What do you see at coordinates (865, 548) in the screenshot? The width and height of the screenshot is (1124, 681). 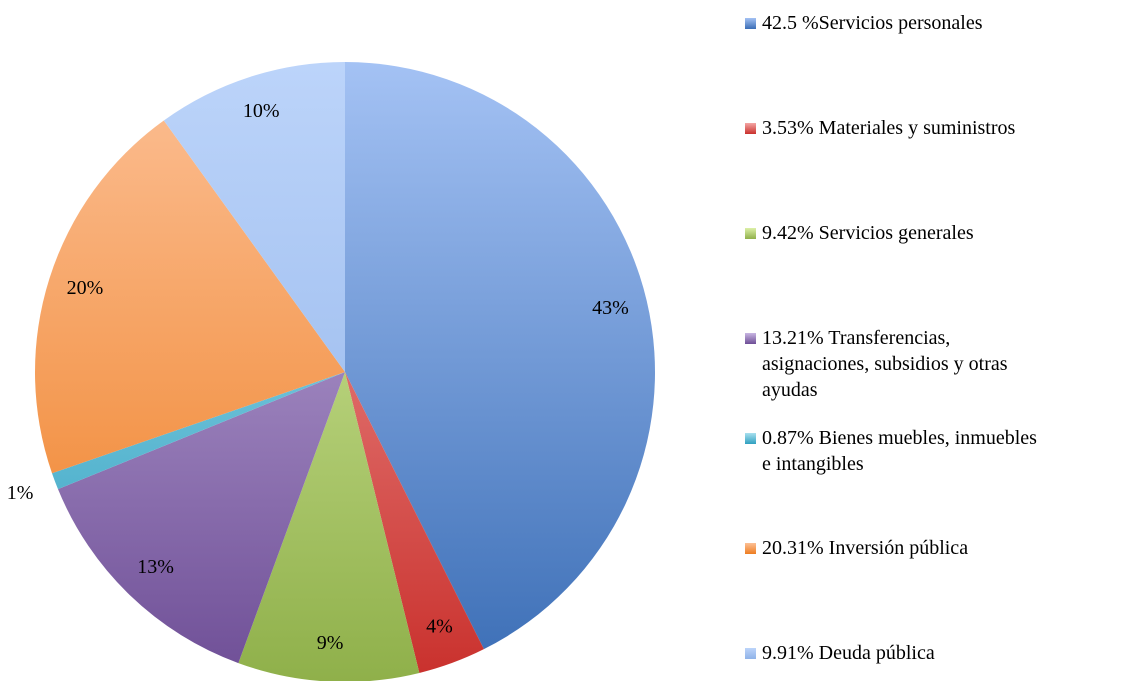 I see `legend-label: 20.31% Inversión pública` at bounding box center [865, 548].